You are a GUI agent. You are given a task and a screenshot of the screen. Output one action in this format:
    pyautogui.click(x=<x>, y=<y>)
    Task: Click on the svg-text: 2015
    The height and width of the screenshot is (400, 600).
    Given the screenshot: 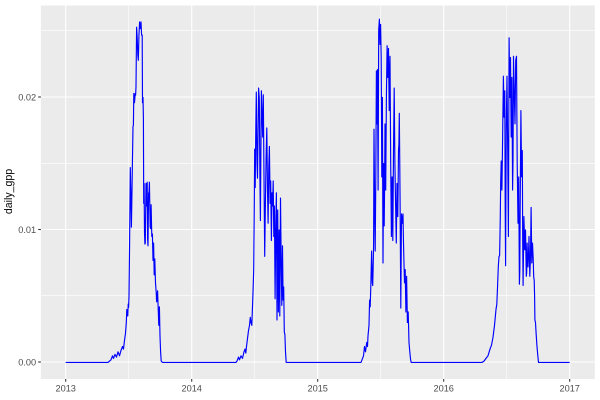 What is the action you would take?
    pyautogui.click(x=317, y=389)
    